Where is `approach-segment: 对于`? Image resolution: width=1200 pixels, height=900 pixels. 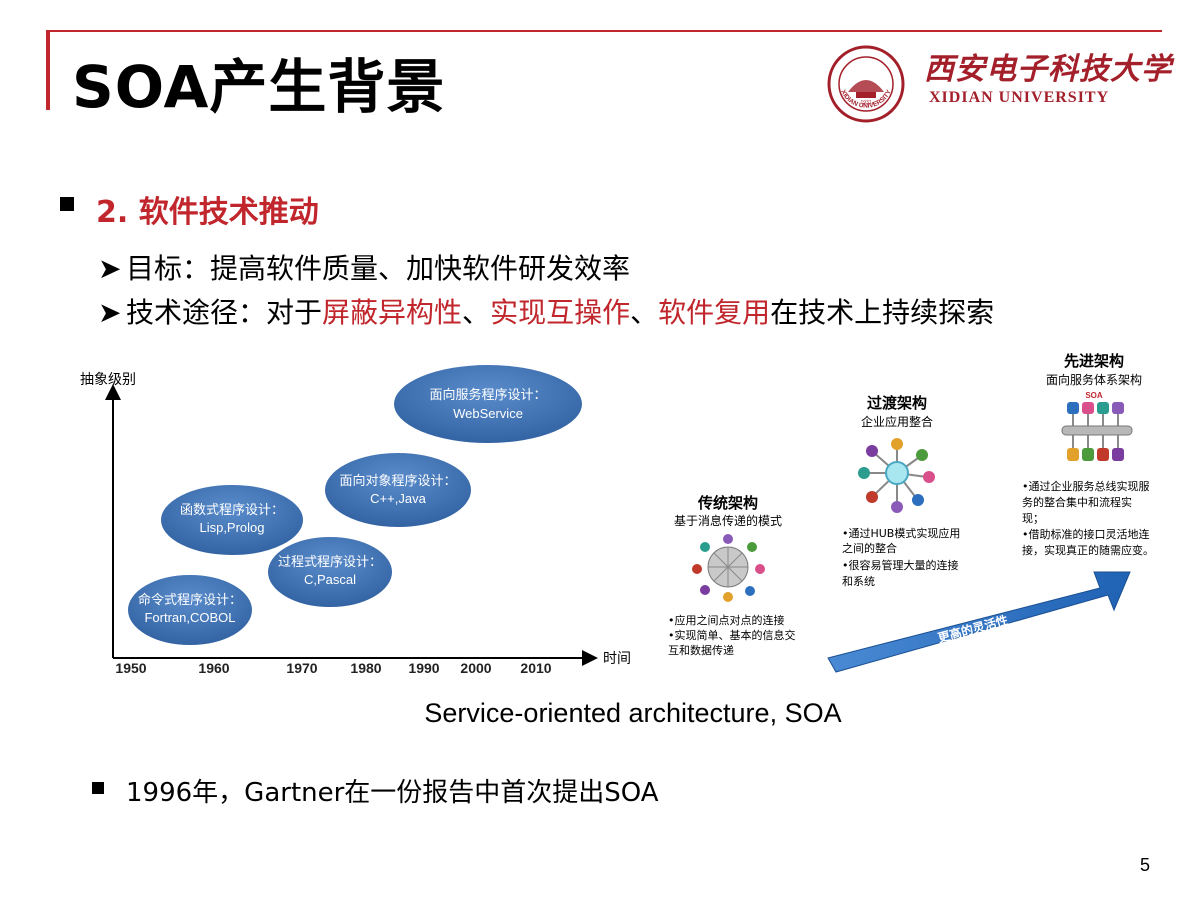 approach-segment: 对于 is located at coordinates (294, 312).